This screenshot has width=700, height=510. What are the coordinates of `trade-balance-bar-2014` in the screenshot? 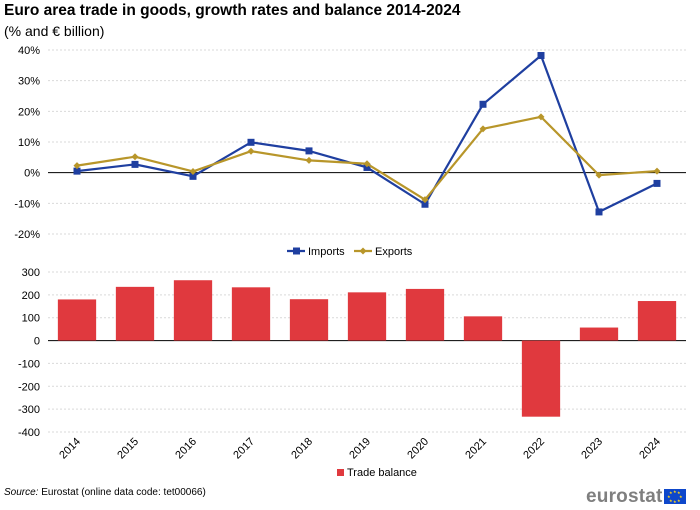 It's located at (77, 320).